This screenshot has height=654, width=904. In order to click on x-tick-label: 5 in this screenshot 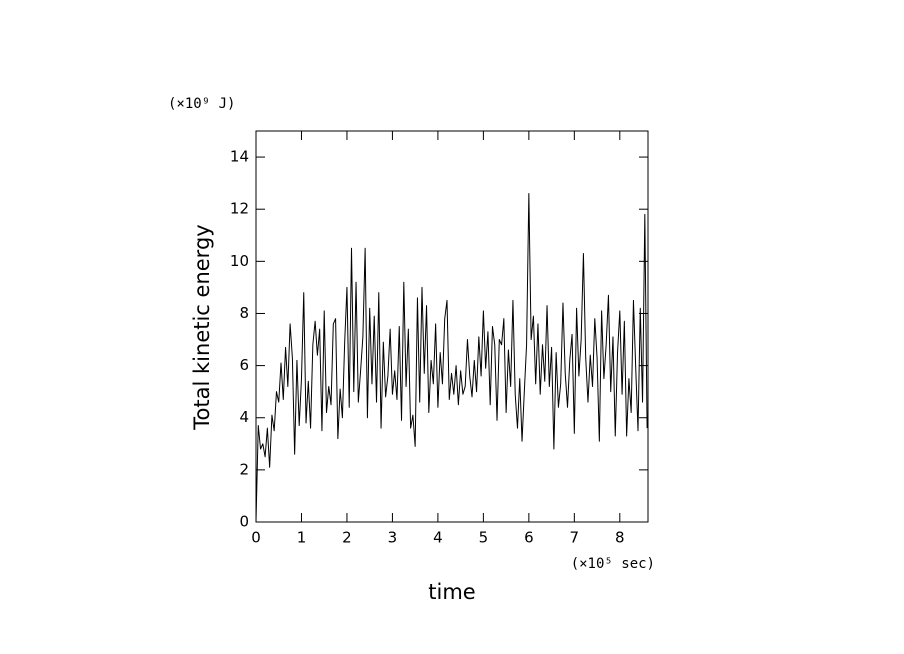, I will do `click(484, 538)`.